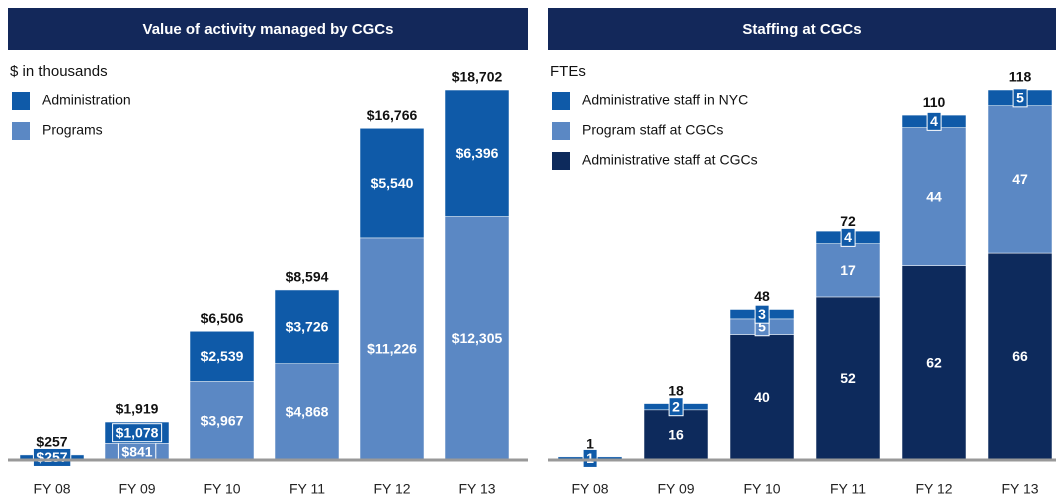 The image size is (1056, 499). I want to click on total-label: $8,594, so click(307, 277).